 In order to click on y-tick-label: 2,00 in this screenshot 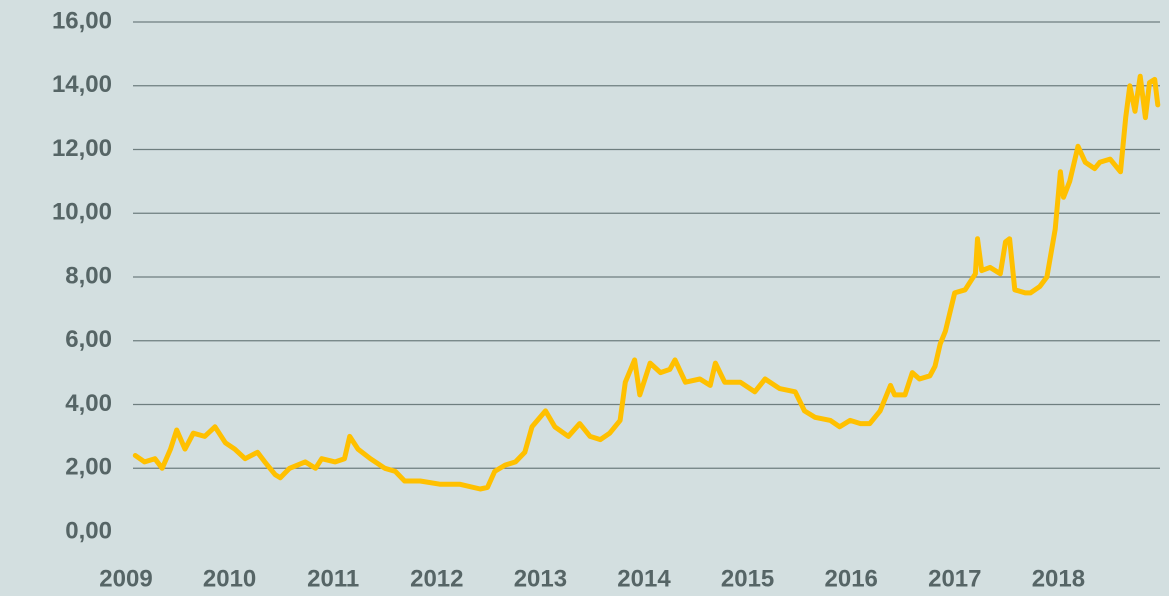, I will do `click(88, 467)`.